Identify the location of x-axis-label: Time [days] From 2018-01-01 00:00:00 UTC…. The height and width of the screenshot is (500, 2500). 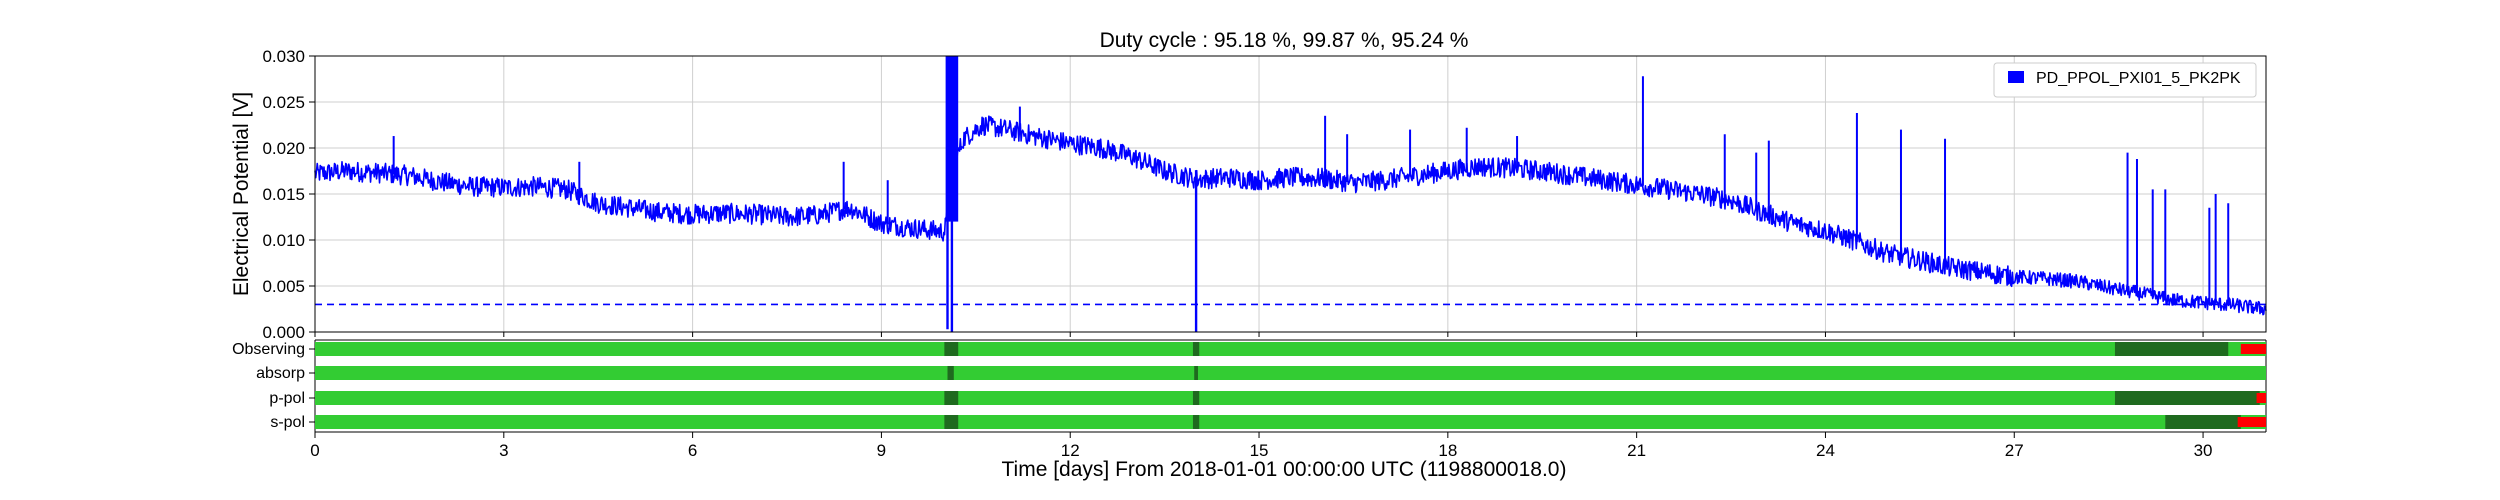
(1284, 469).